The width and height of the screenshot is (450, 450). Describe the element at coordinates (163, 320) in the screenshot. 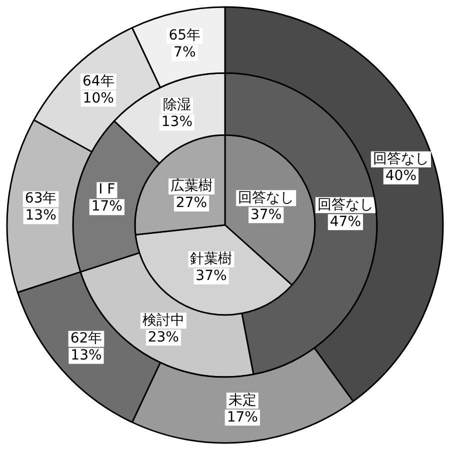

I see `slice-label: 検討中` at that location.